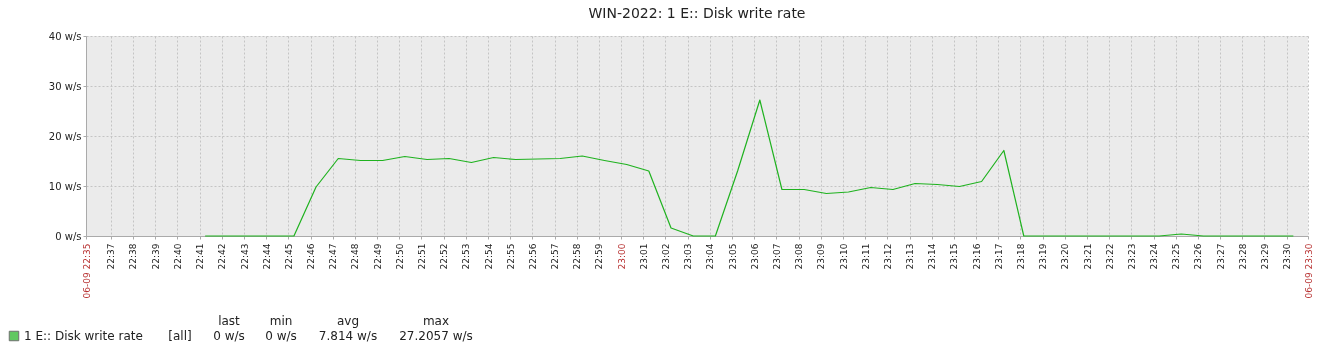 The height and width of the screenshot is (354, 1339). I want to click on x-tick-label: 23:02, so click(665, 256).